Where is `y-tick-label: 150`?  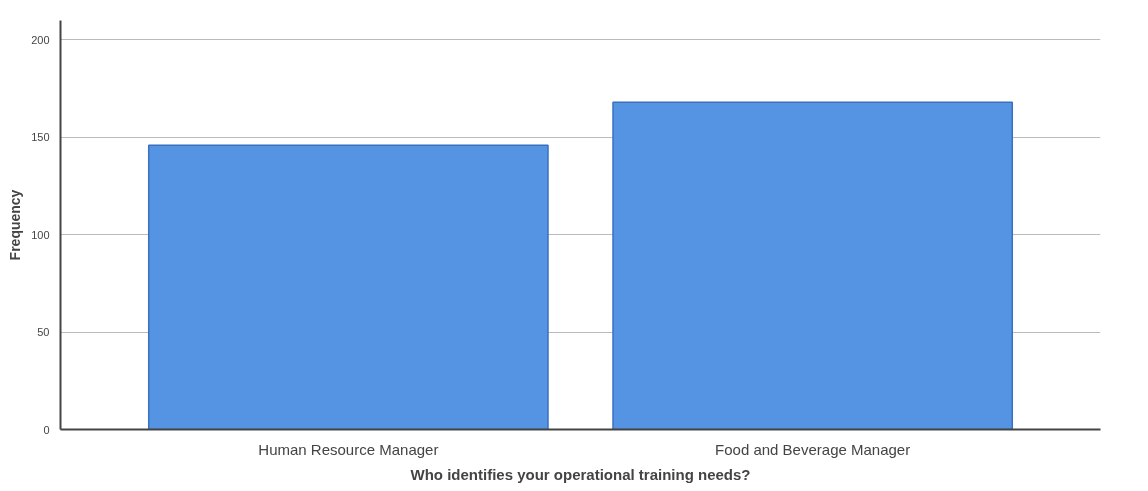 y-tick-label: 150 is located at coordinates (40, 137).